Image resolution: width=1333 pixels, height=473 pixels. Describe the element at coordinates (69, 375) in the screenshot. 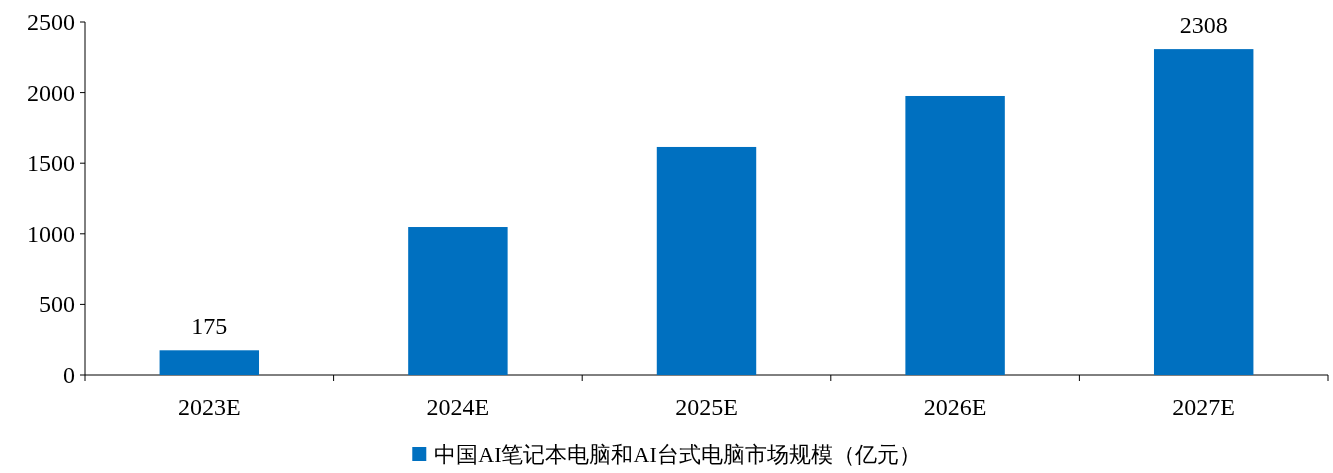

I see `y-tick-label: 0` at that location.